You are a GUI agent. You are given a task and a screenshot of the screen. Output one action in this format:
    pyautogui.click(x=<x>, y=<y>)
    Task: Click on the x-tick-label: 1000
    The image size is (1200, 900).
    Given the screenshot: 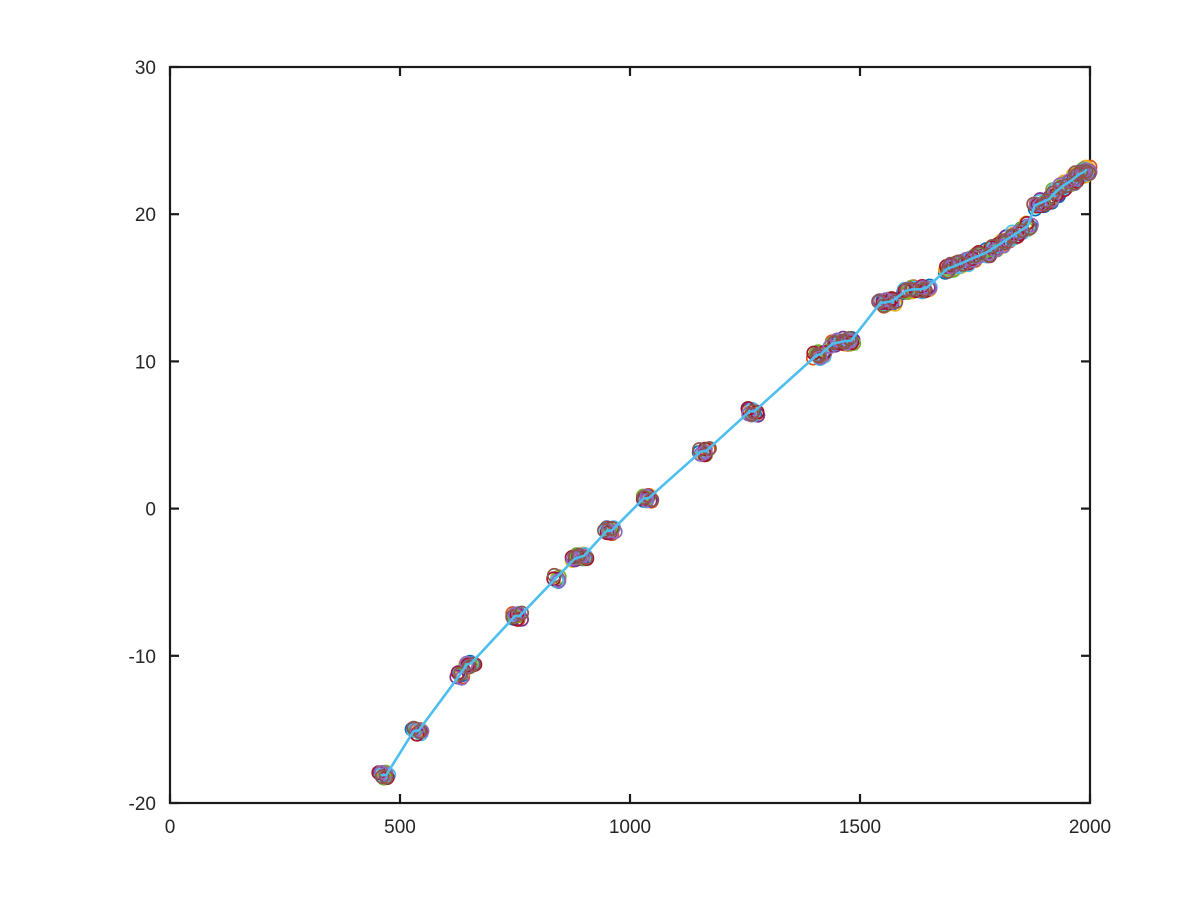 What is the action you would take?
    pyautogui.click(x=630, y=827)
    